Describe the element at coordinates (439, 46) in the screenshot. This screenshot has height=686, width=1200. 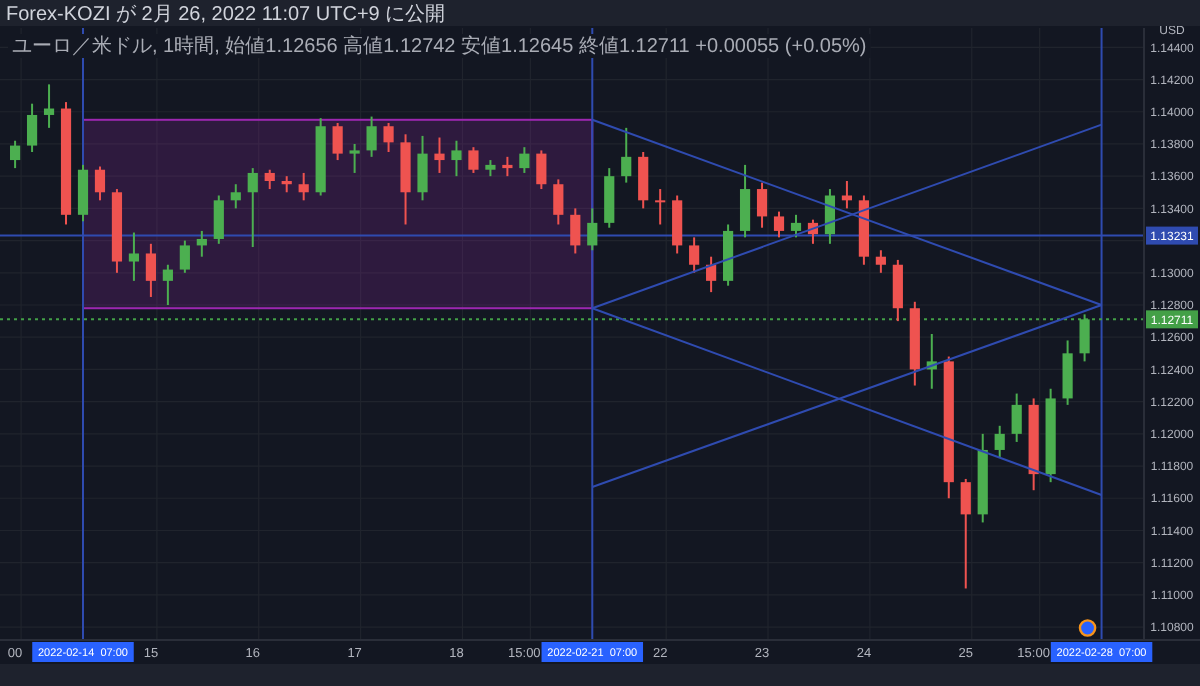
I see `chart-subtitle: ユーロ／米ドル, 1時間, 始値1.12656 高値1.12742 安値1.12645 終値1.12711 +0.00055 (+0.05%)` at that location.